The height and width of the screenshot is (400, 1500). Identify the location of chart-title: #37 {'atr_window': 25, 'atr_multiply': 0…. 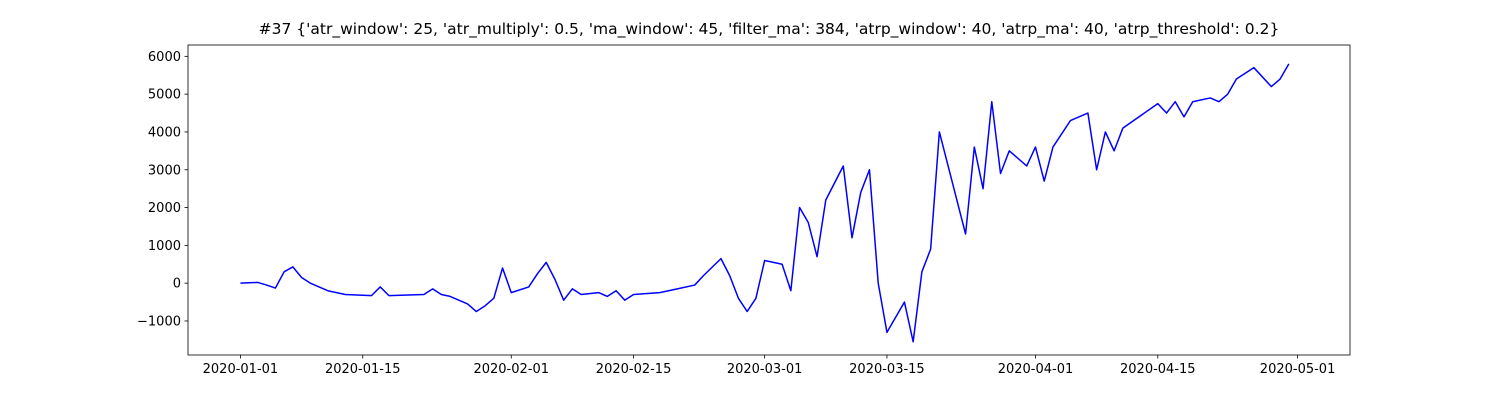
(769, 29).